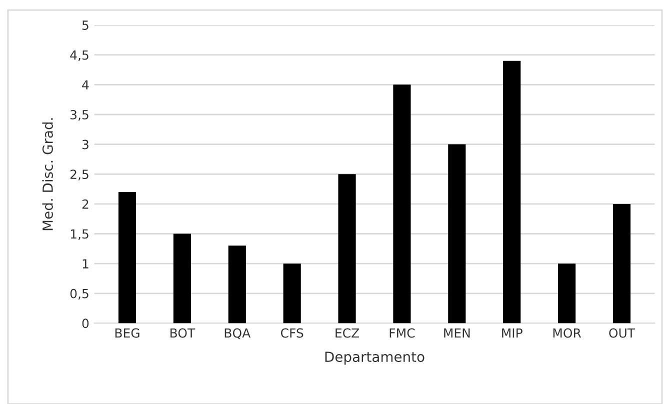 Image resolution: width=664 pixels, height=404 pixels. Describe the element at coordinates (85, 204) in the screenshot. I see `y-tick-label: 2` at that location.